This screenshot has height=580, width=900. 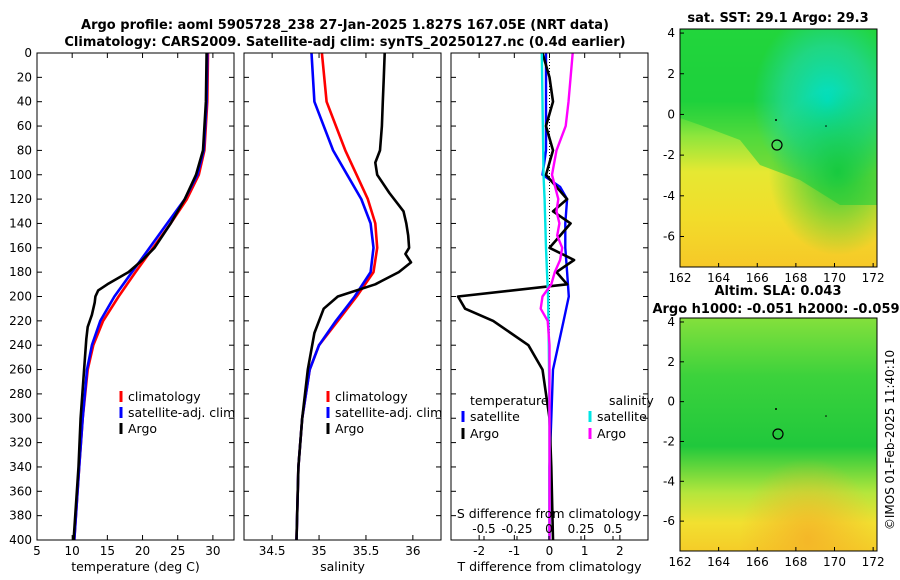 What do you see at coordinates (620, 551) in the screenshot?
I see `x-tick-label: 2` at bounding box center [620, 551].